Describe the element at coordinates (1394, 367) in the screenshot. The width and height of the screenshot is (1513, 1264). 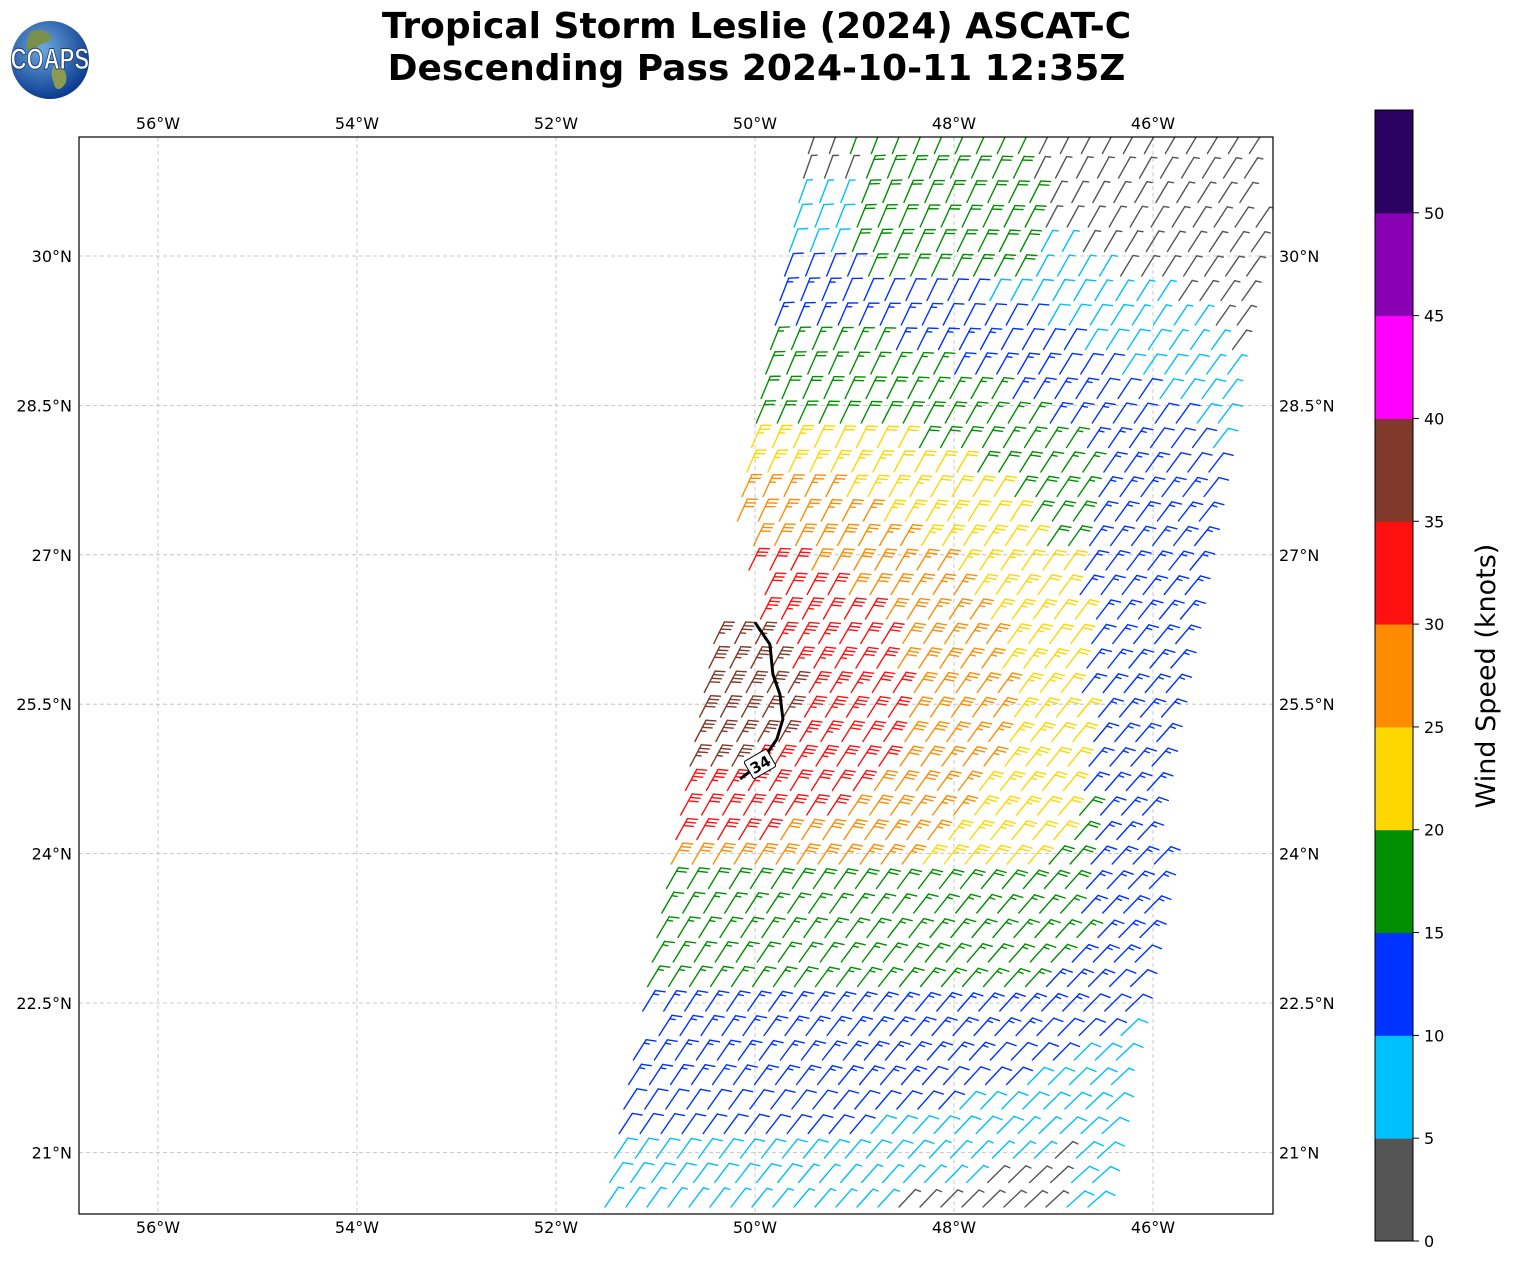
I see `colorbar-segment` at that location.